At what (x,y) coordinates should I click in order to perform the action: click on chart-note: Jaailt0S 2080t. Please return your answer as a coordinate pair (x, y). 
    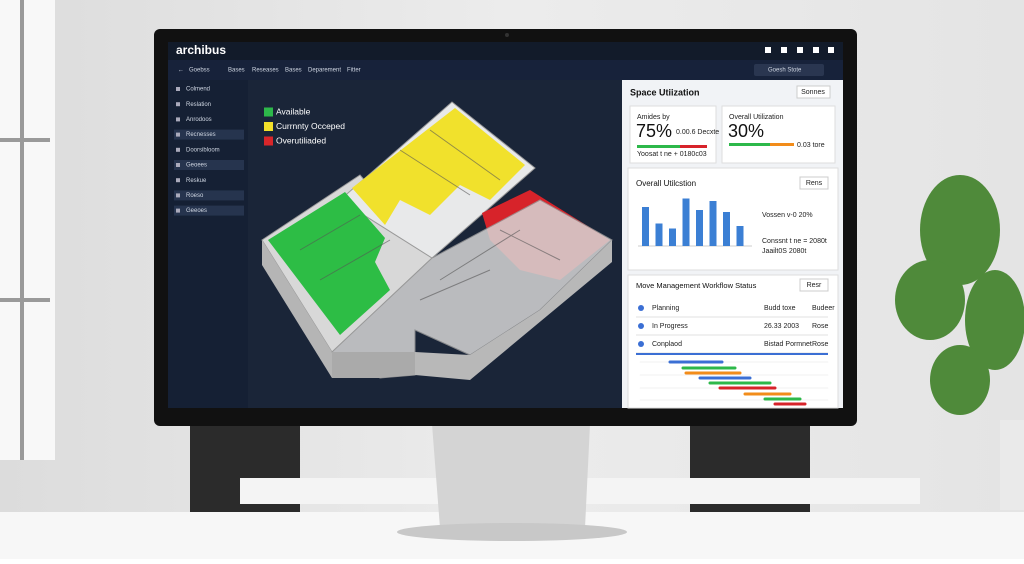
    Looking at the image, I should click on (784, 251).